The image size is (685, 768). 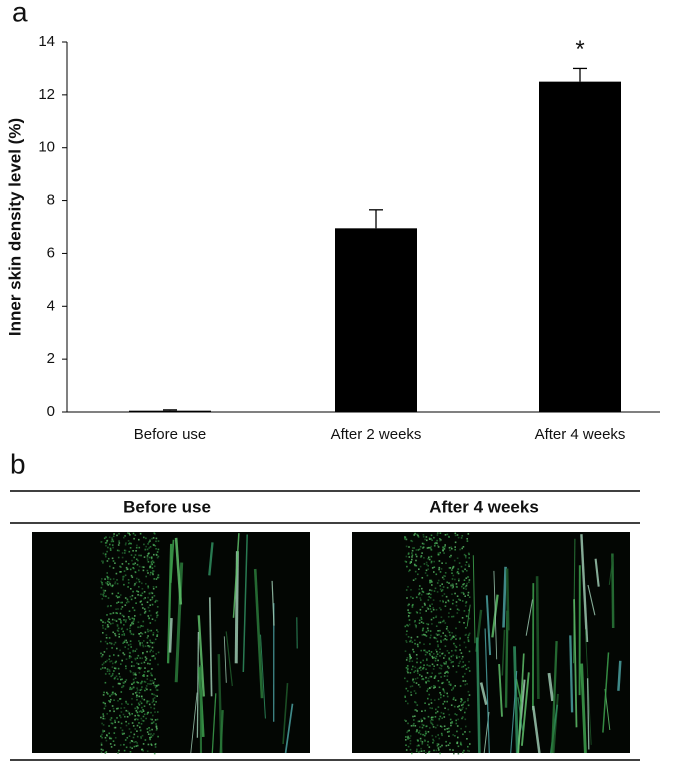 I want to click on y-tick-label: 8, so click(x=51, y=200).